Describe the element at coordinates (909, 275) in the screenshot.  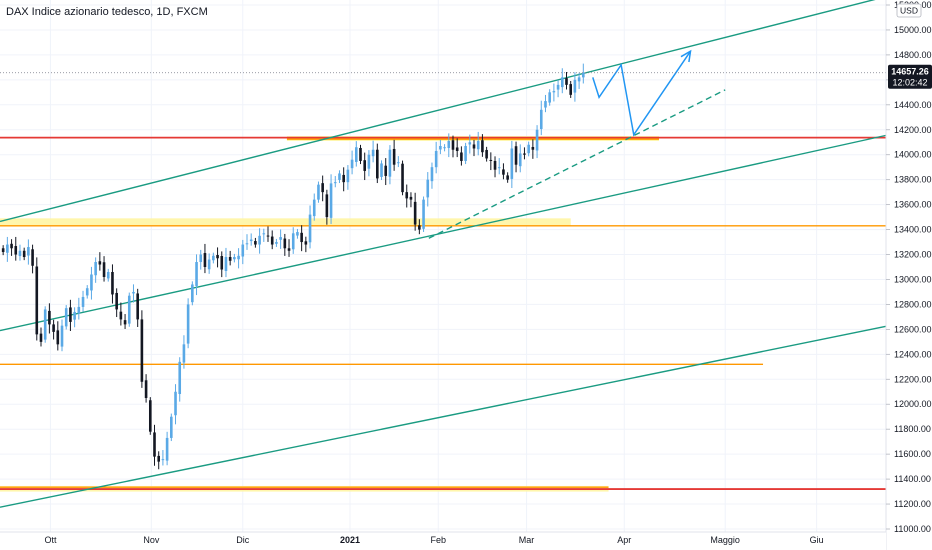
I see `price-scale-background` at that location.